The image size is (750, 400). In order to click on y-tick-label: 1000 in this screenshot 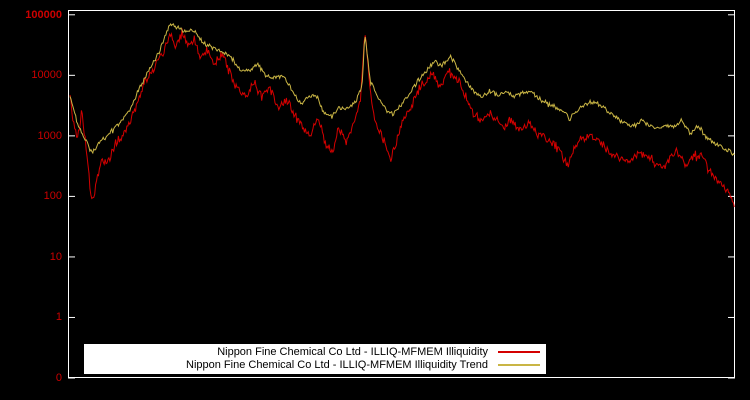, I will do `click(49, 135)`.